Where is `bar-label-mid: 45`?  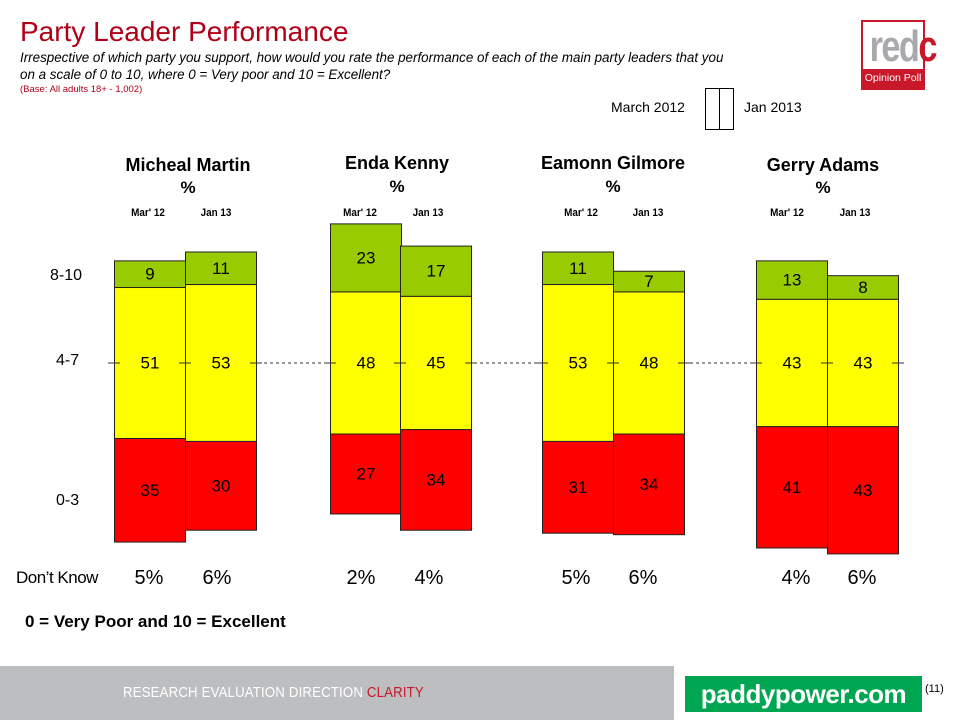
bar-label-mid: 45 is located at coordinates (436, 363).